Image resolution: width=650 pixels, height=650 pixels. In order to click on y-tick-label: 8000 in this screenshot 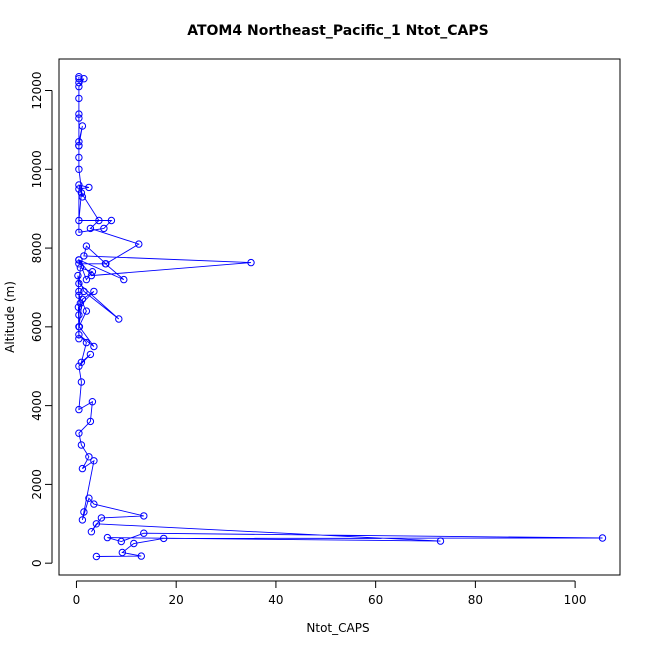, I will do `click(37, 248)`.